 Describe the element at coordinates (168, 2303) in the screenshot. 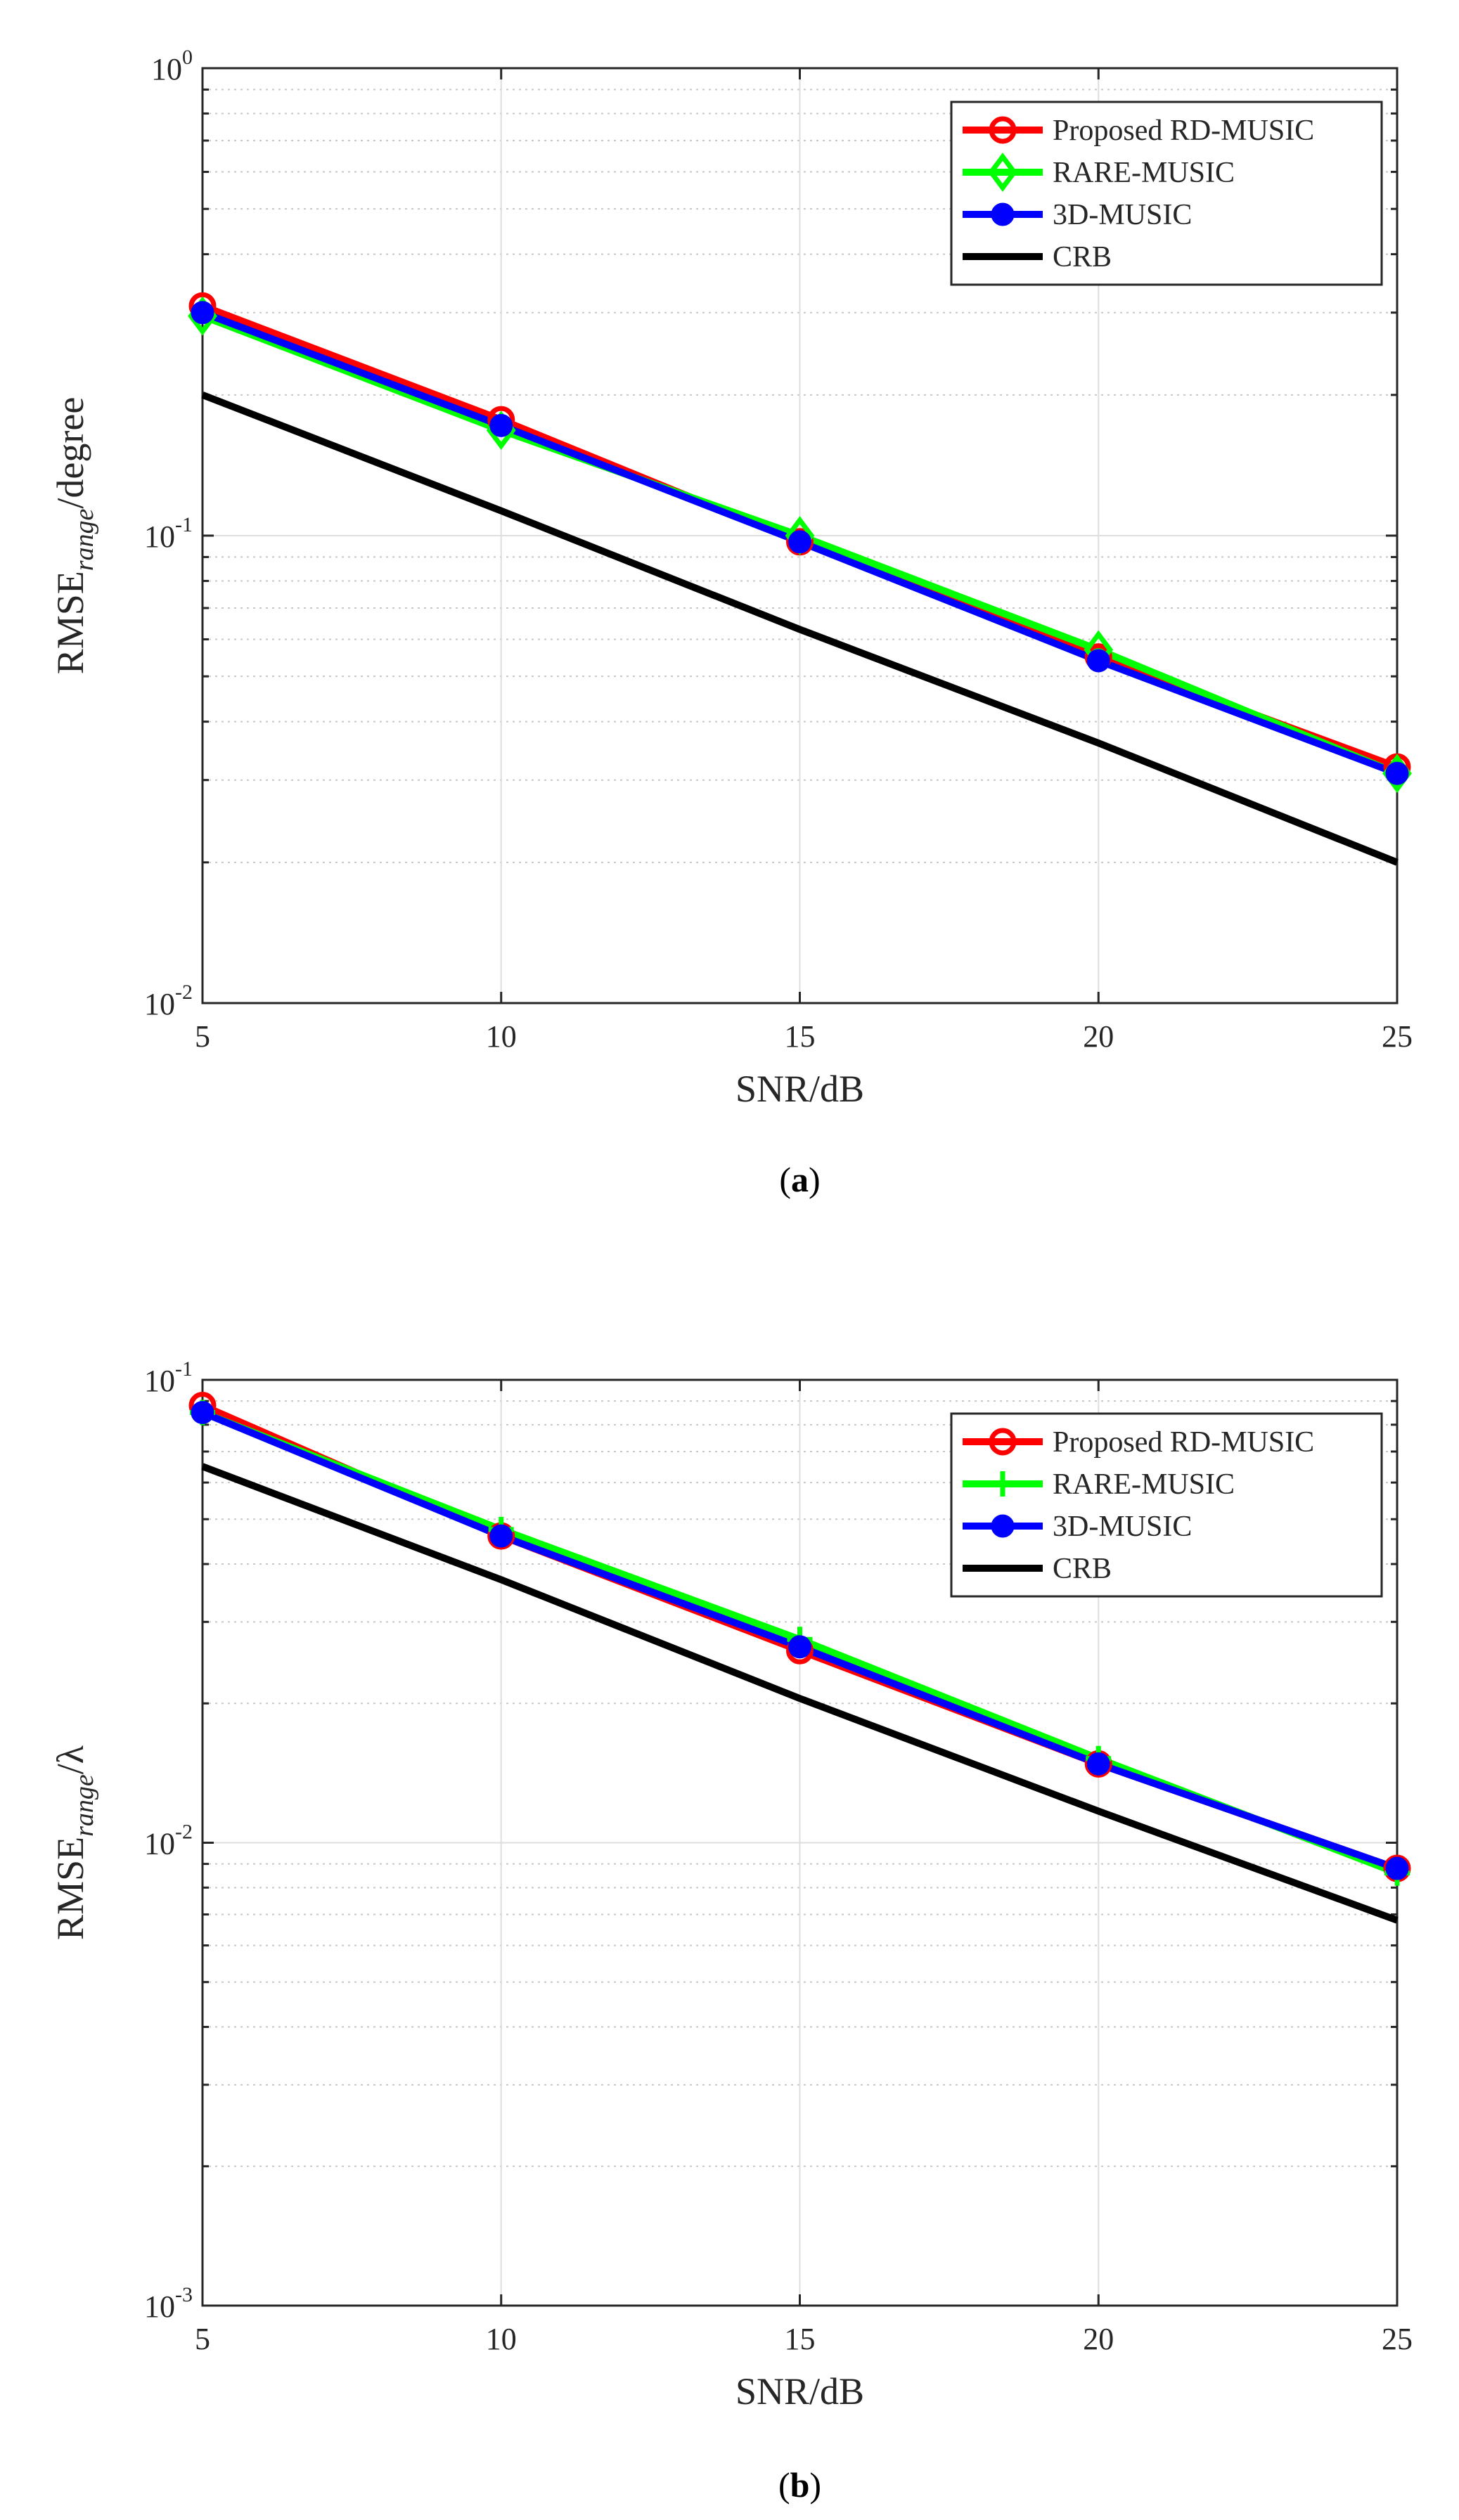

I see `y-tick-label: 10⁻³` at that location.